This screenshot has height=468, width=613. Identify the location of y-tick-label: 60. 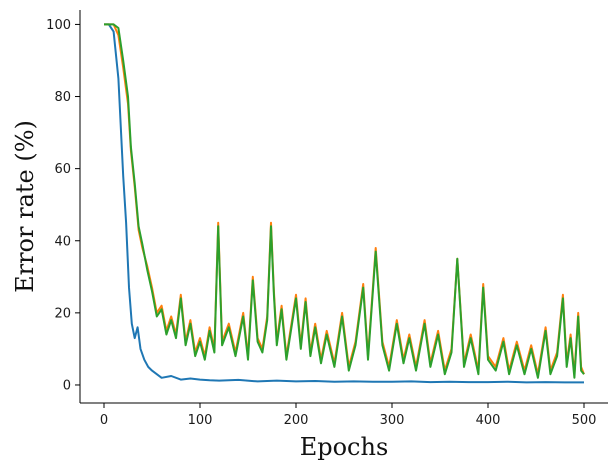
(62, 169).